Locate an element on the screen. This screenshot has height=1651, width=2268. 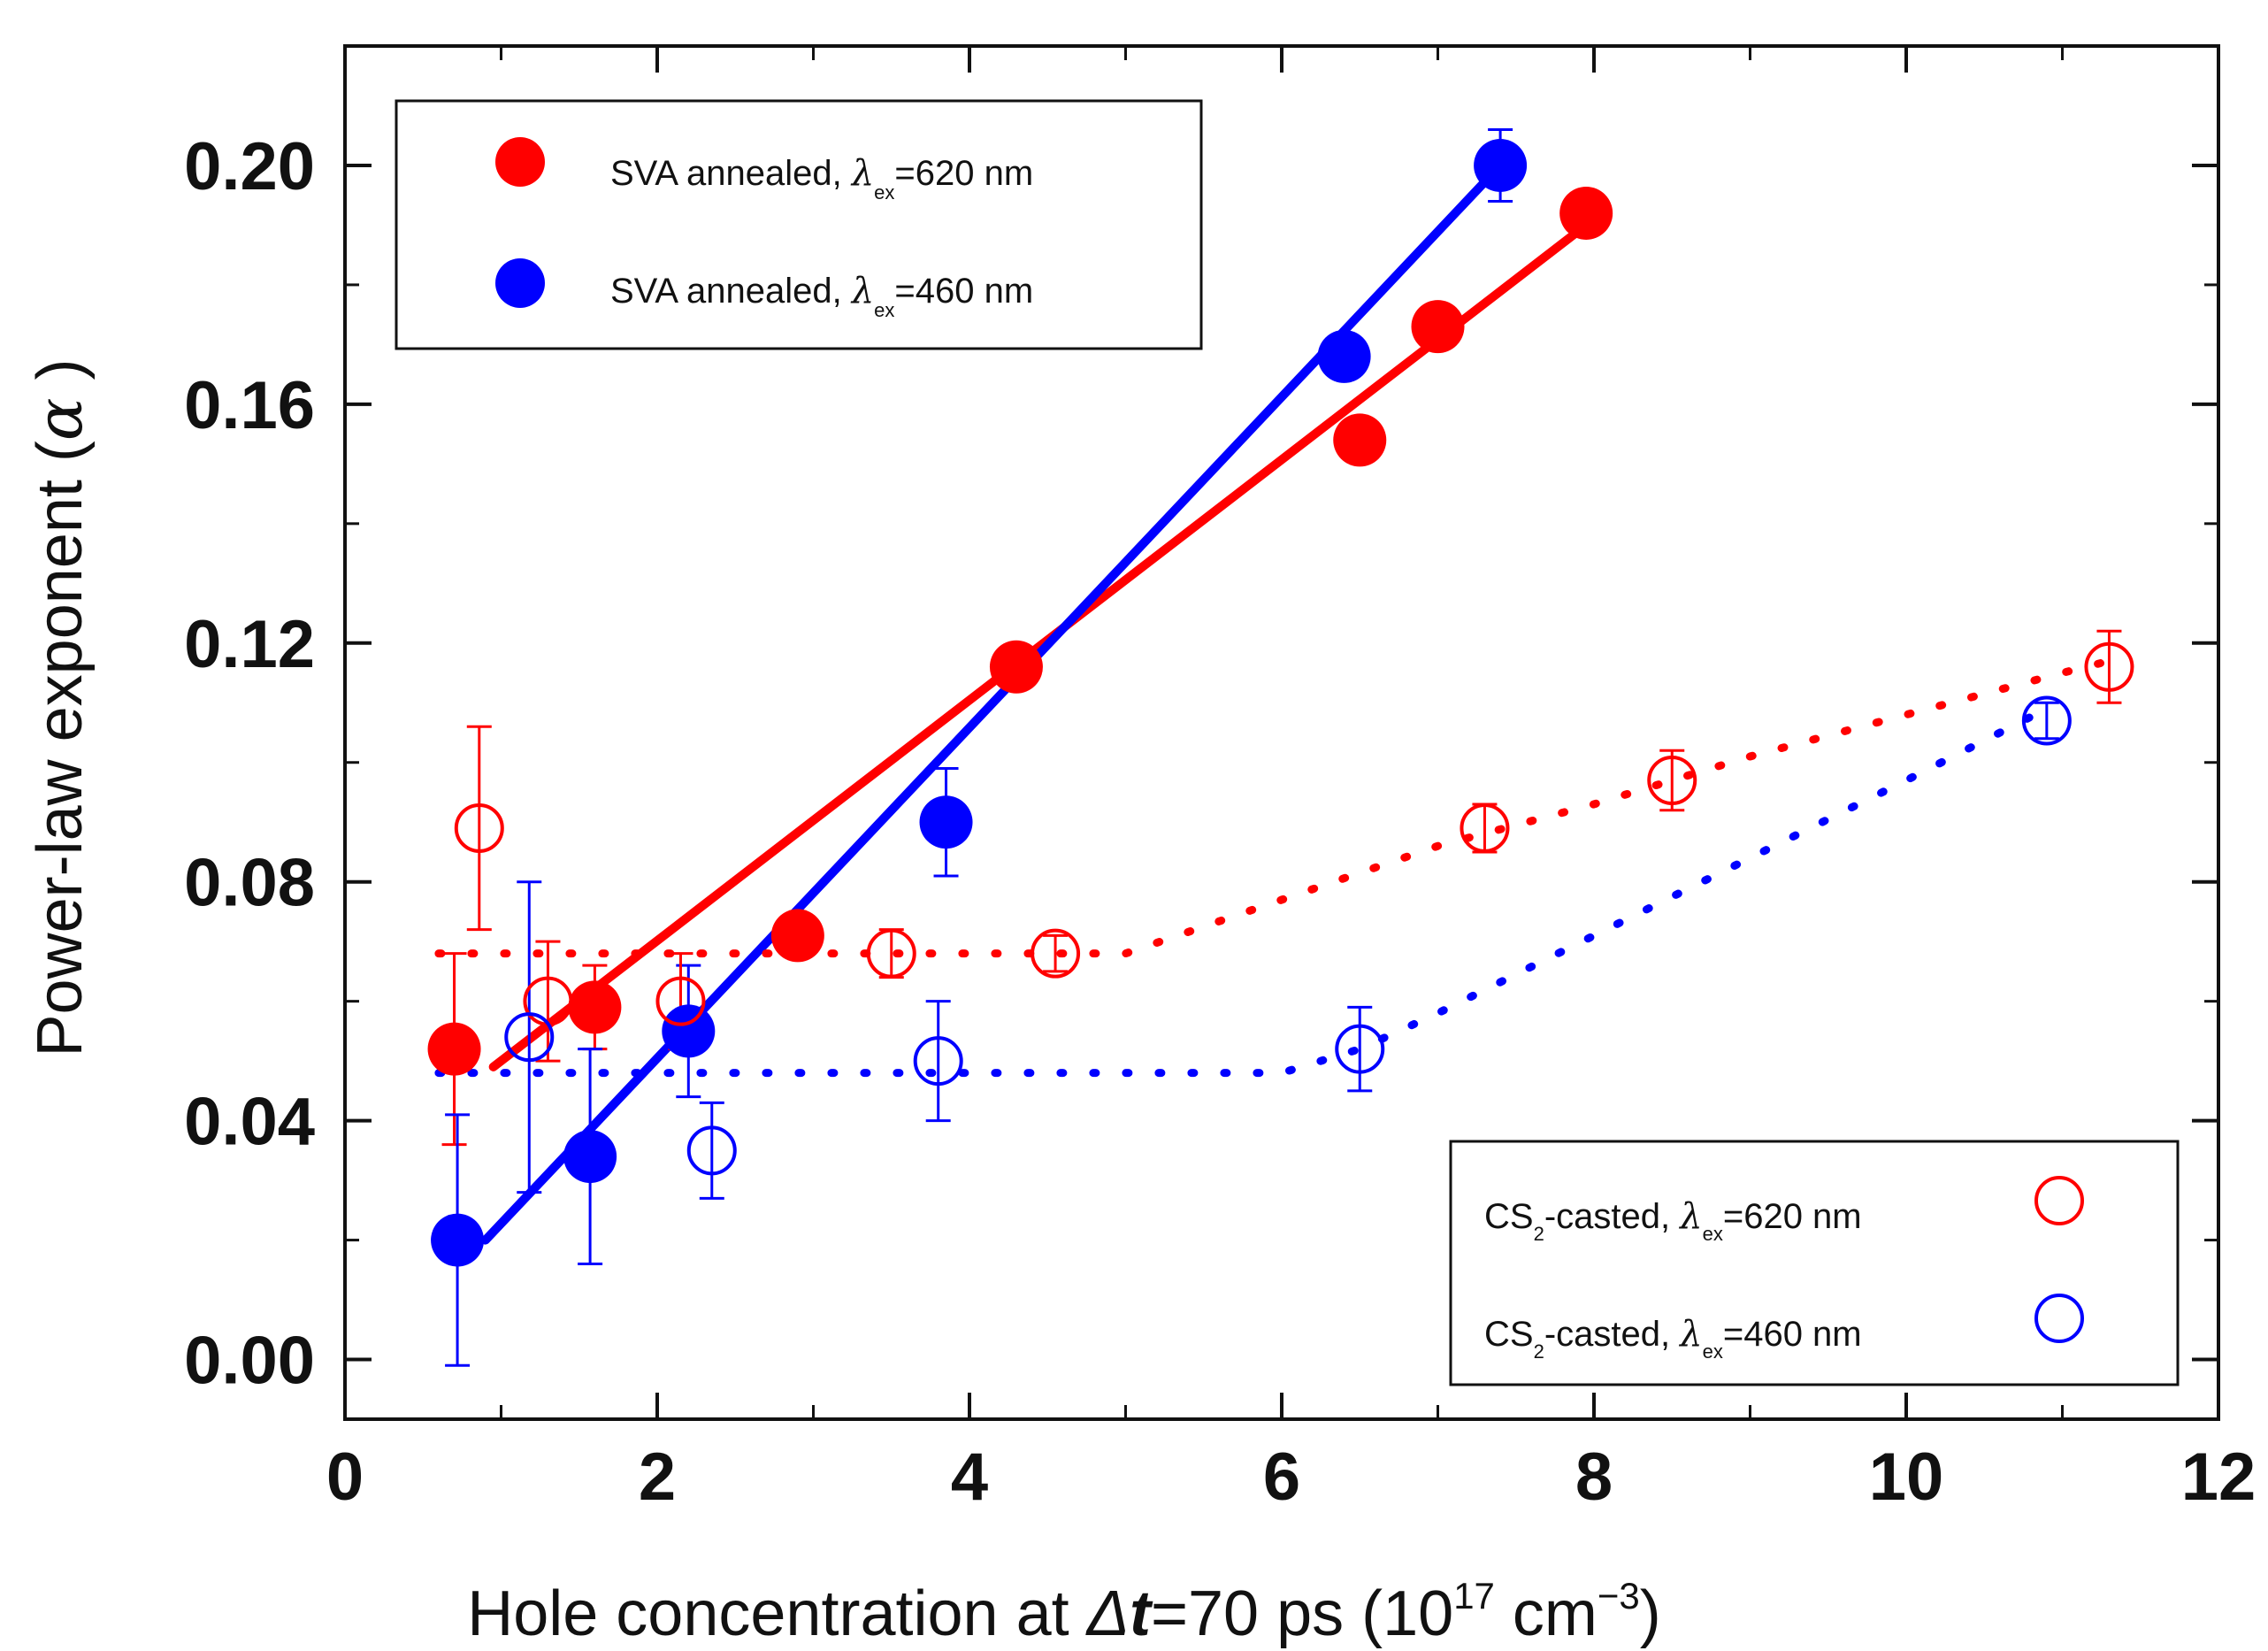
y-tick-label: 0.12 is located at coordinates (250, 644).